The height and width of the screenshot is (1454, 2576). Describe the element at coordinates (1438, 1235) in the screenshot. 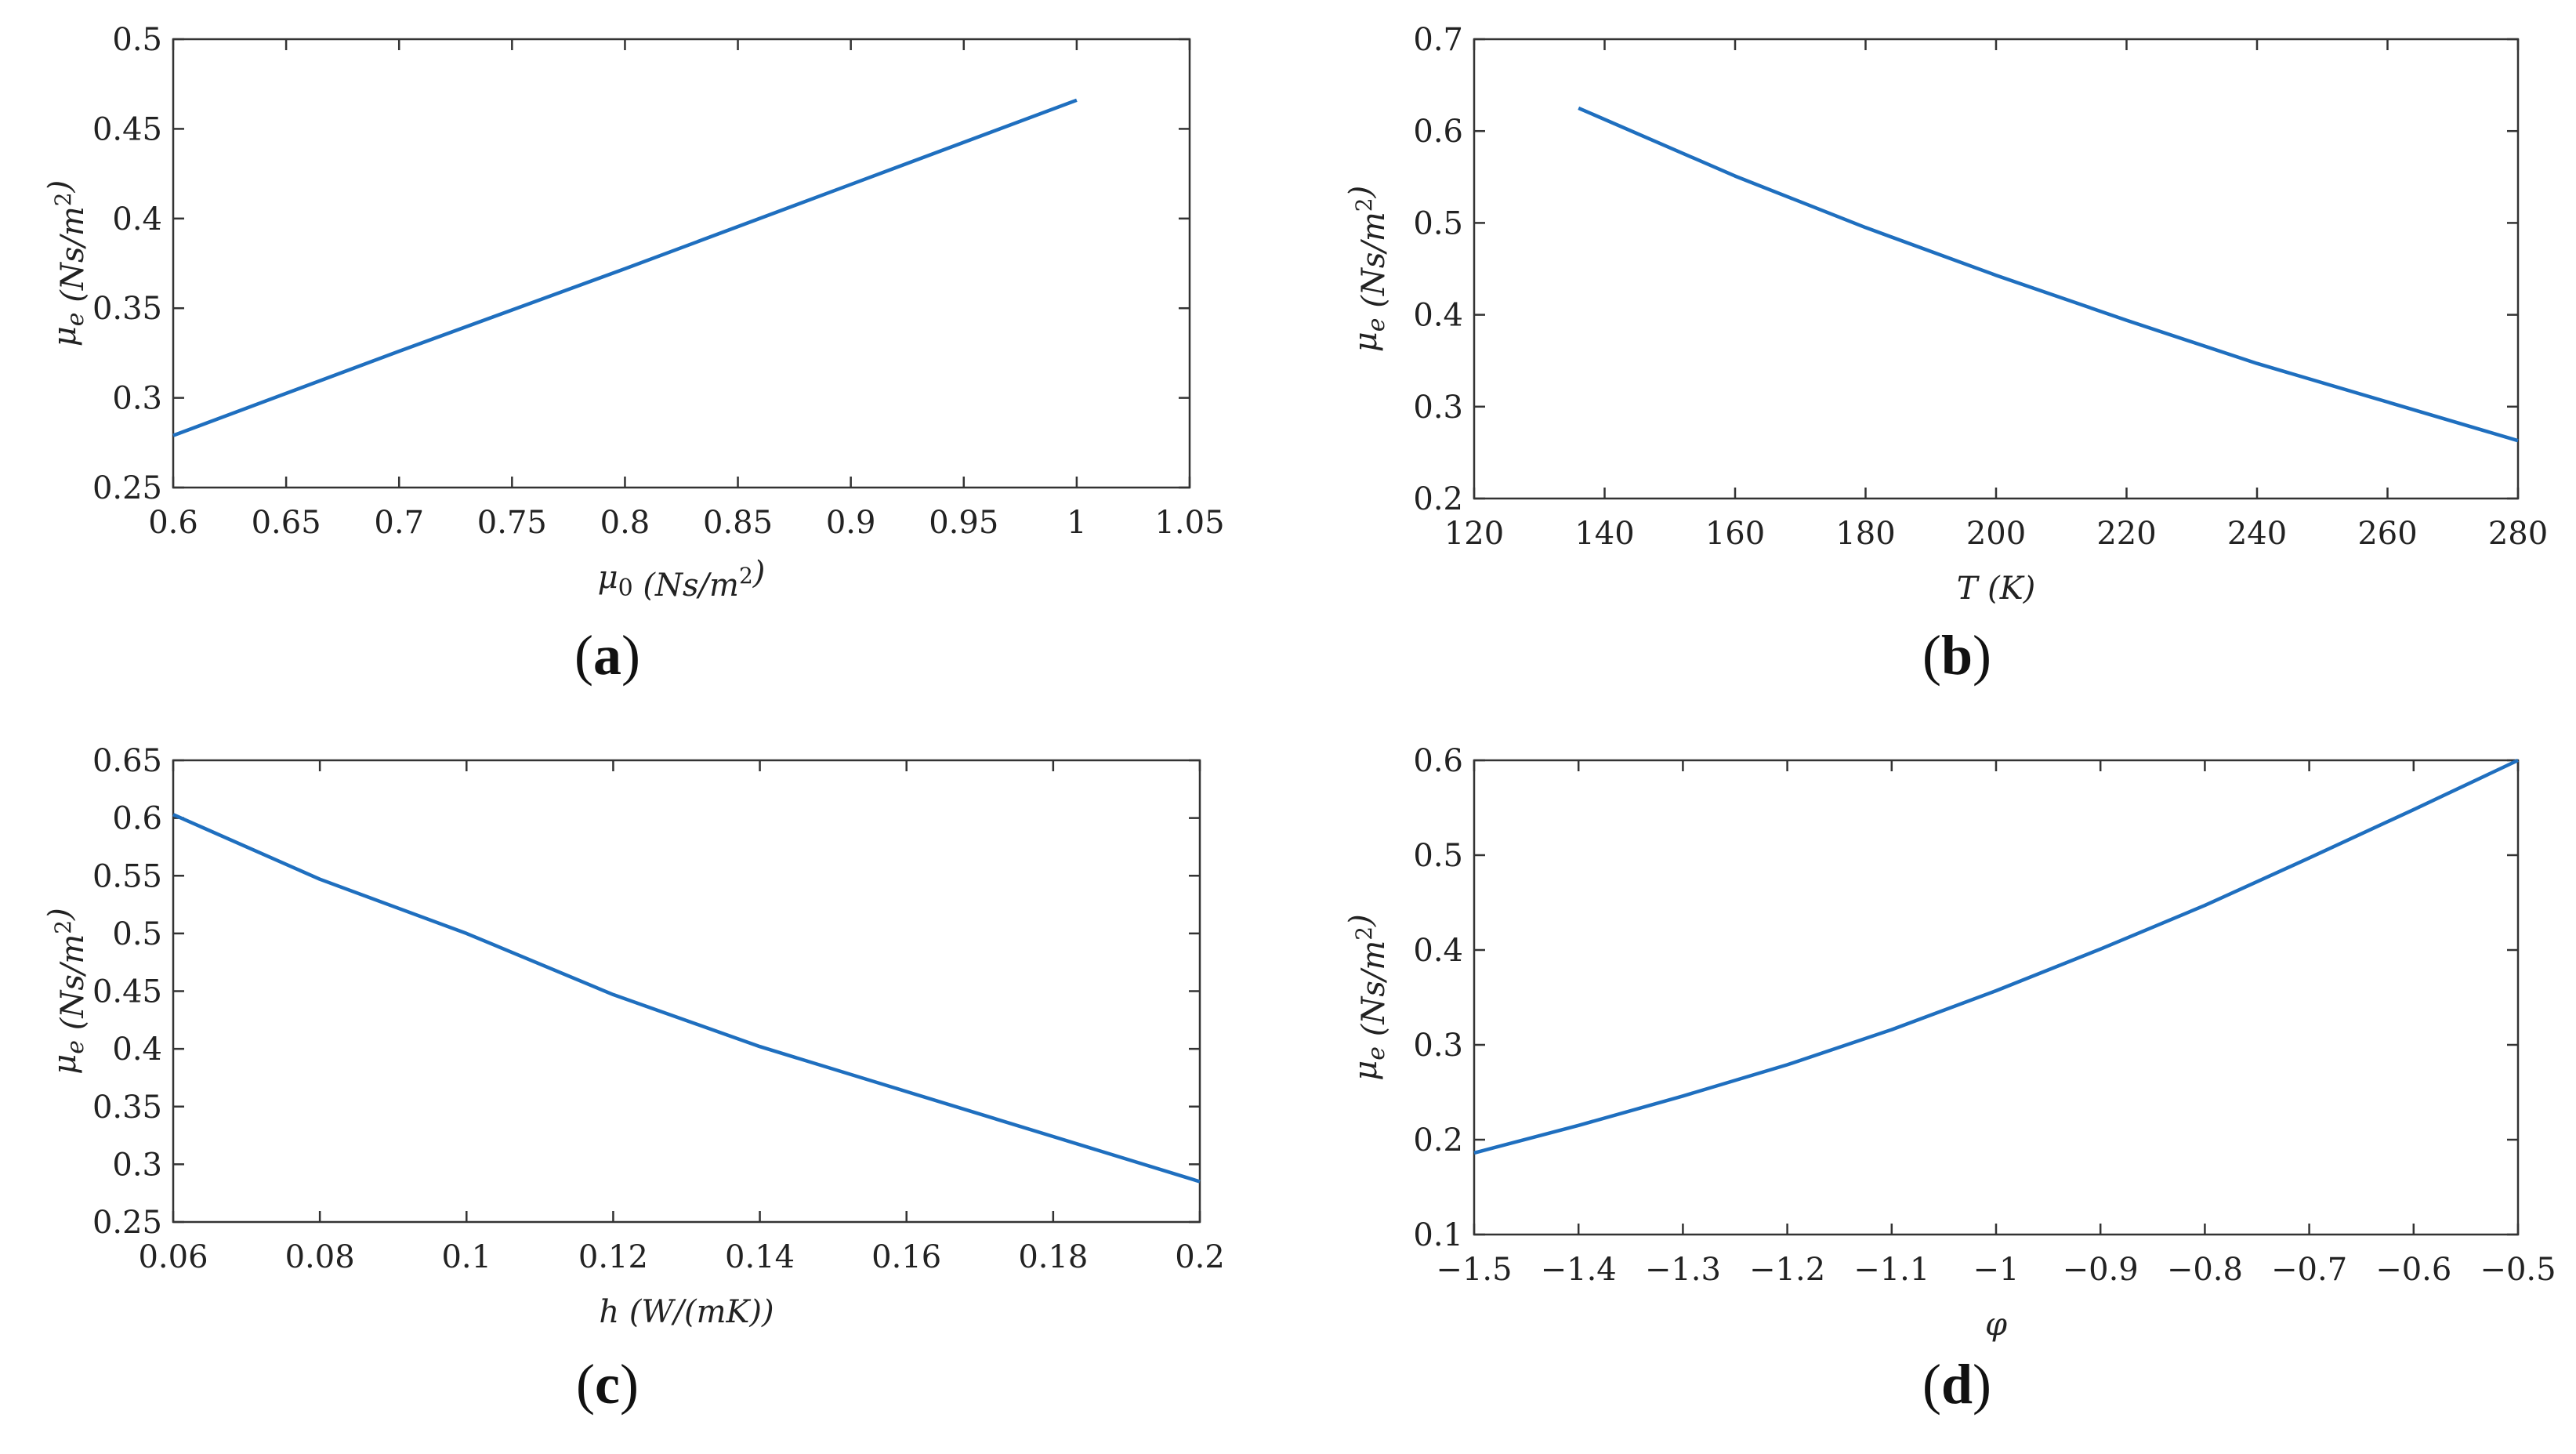

I see `y-tick-label: 0.1` at that location.